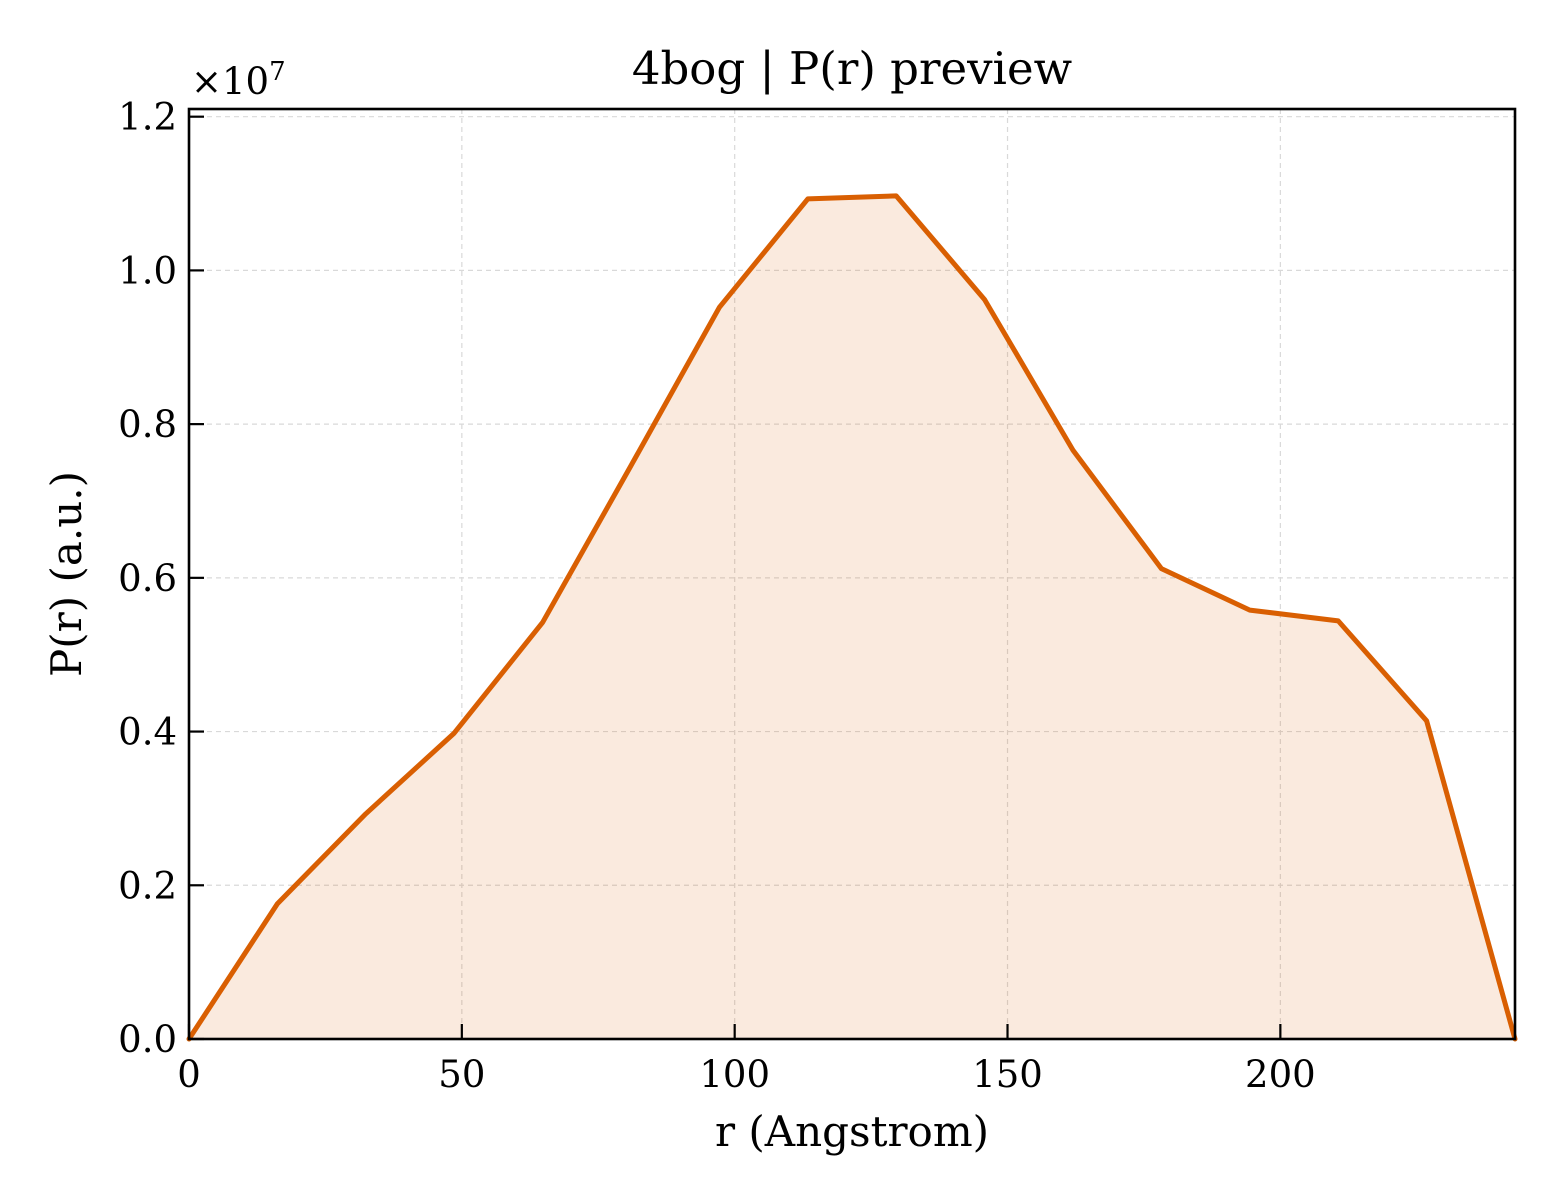 The image size is (1560, 1200). I want to click on y-offset-label: ×107, so click(238, 80).